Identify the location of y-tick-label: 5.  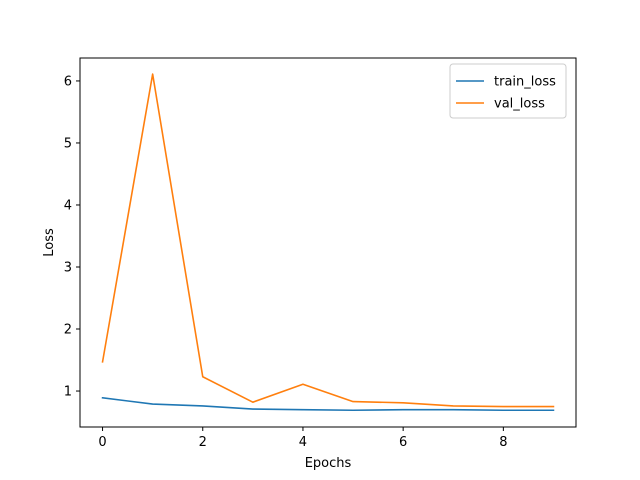
(68, 143).